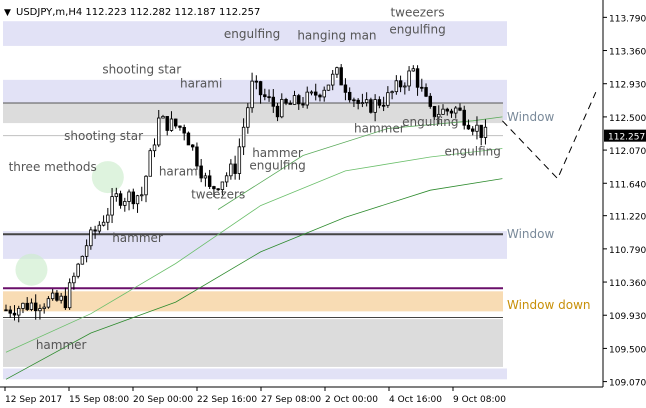 The image size is (646, 408). What do you see at coordinates (531, 234) in the screenshot?
I see `level-label: Window` at bounding box center [531, 234].